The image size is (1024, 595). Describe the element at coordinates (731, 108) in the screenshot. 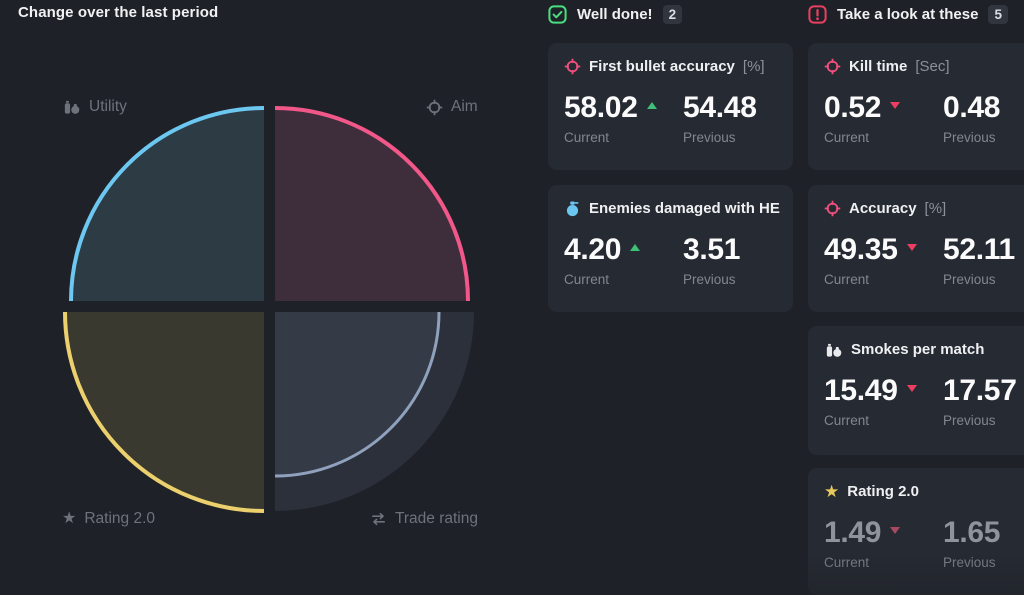

I see `previous-value: 54.48` at that location.